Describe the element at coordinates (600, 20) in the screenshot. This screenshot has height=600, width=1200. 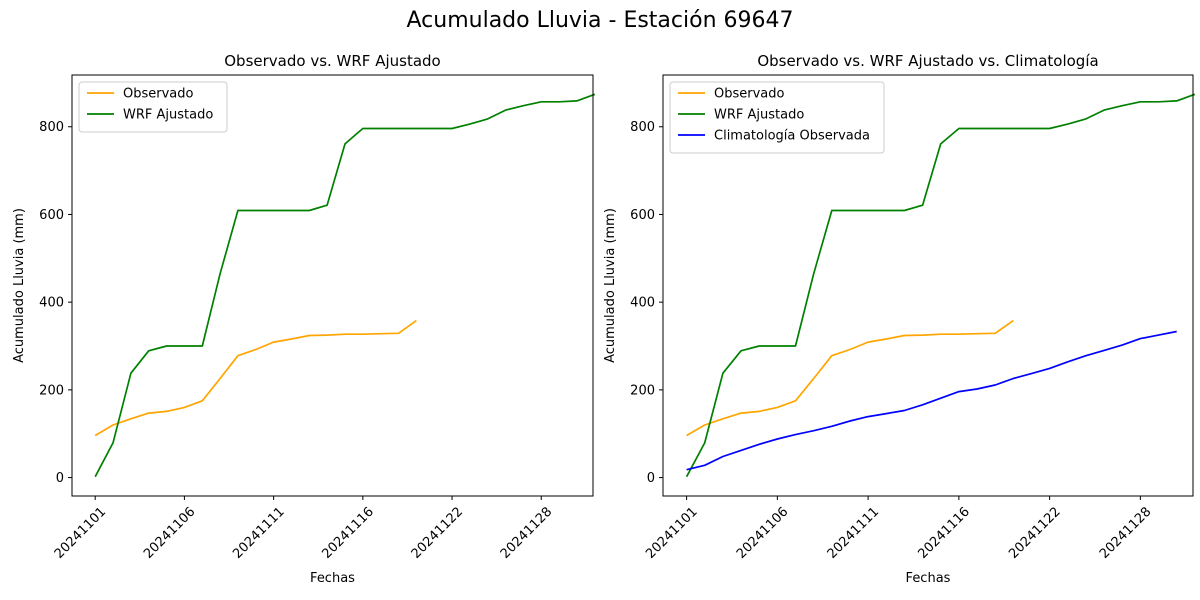
I see `figure-title: Acumulado Lluvia - Estación 69647` at that location.